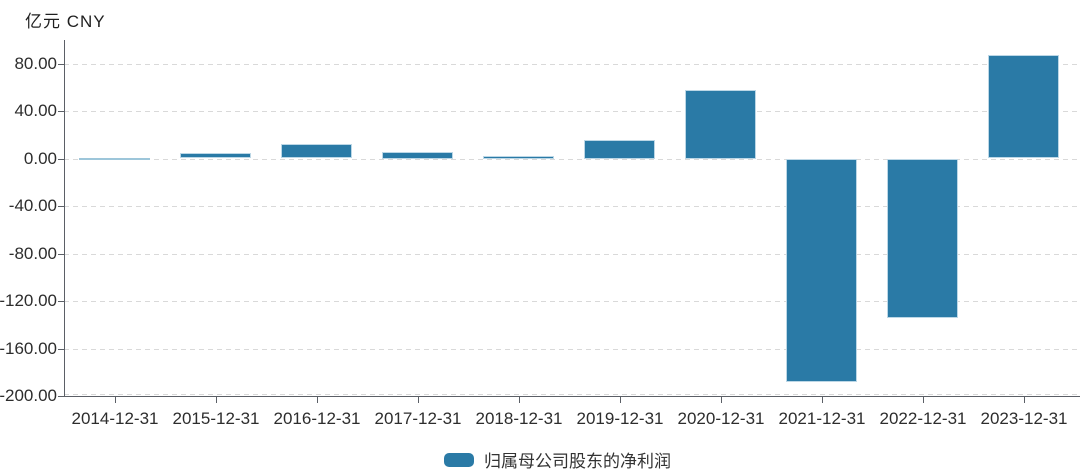 This screenshot has width=1080, height=469. I want to click on y-axis-label: 40.00, so click(35, 110).